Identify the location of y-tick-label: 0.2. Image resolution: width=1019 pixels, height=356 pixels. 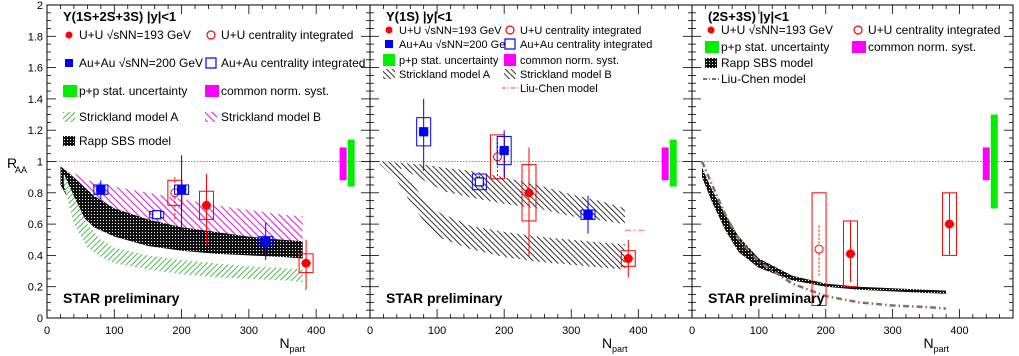
(35, 288).